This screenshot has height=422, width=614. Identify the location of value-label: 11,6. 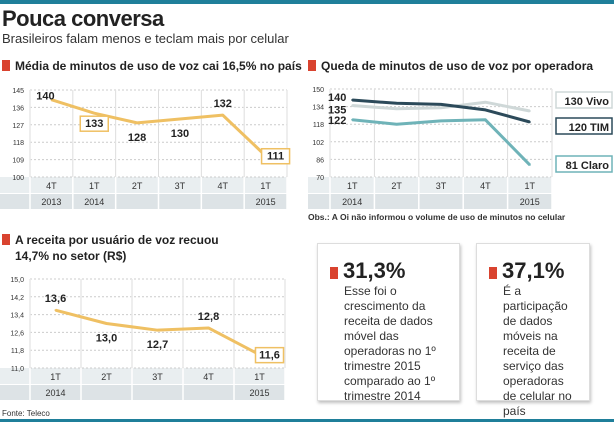
(269, 356).